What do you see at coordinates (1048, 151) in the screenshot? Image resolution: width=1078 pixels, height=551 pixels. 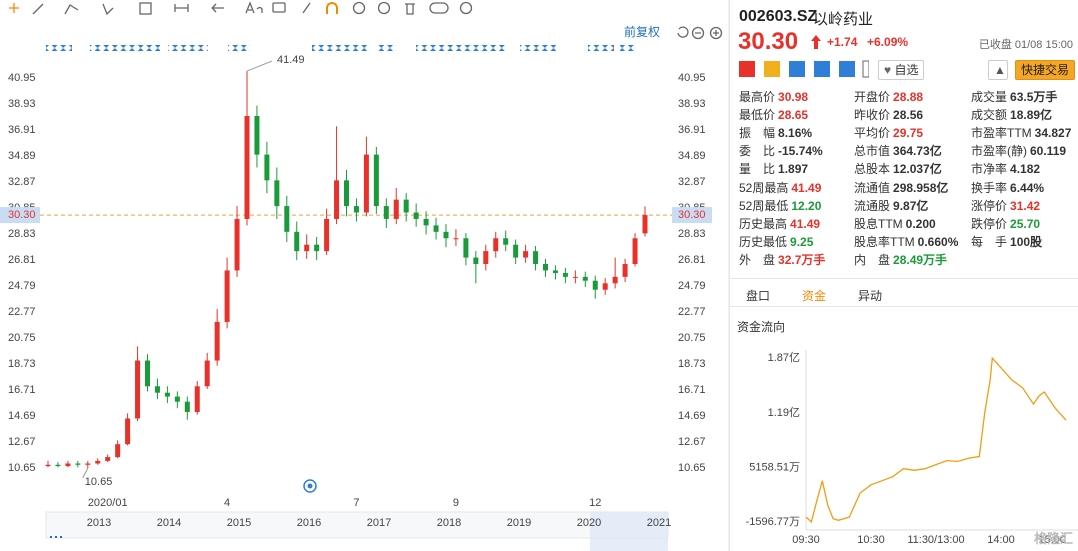 I see `stat-value: 60.119` at bounding box center [1048, 151].